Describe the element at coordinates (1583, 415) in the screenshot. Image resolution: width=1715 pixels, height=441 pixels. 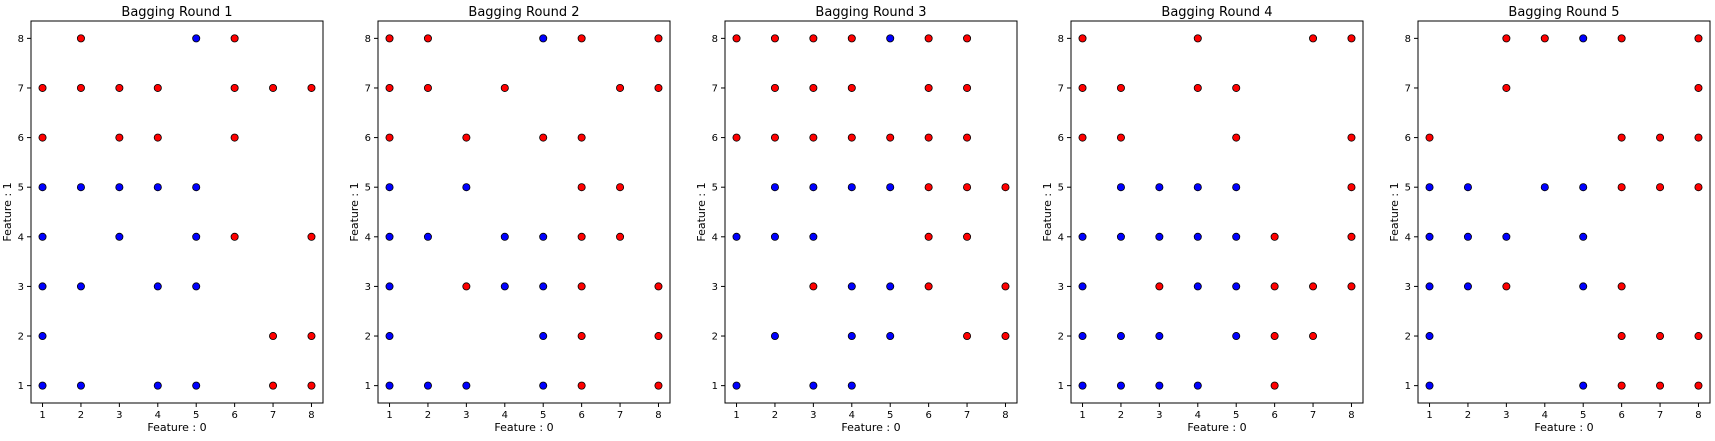
I see `x-tick-label: 5` at that location.